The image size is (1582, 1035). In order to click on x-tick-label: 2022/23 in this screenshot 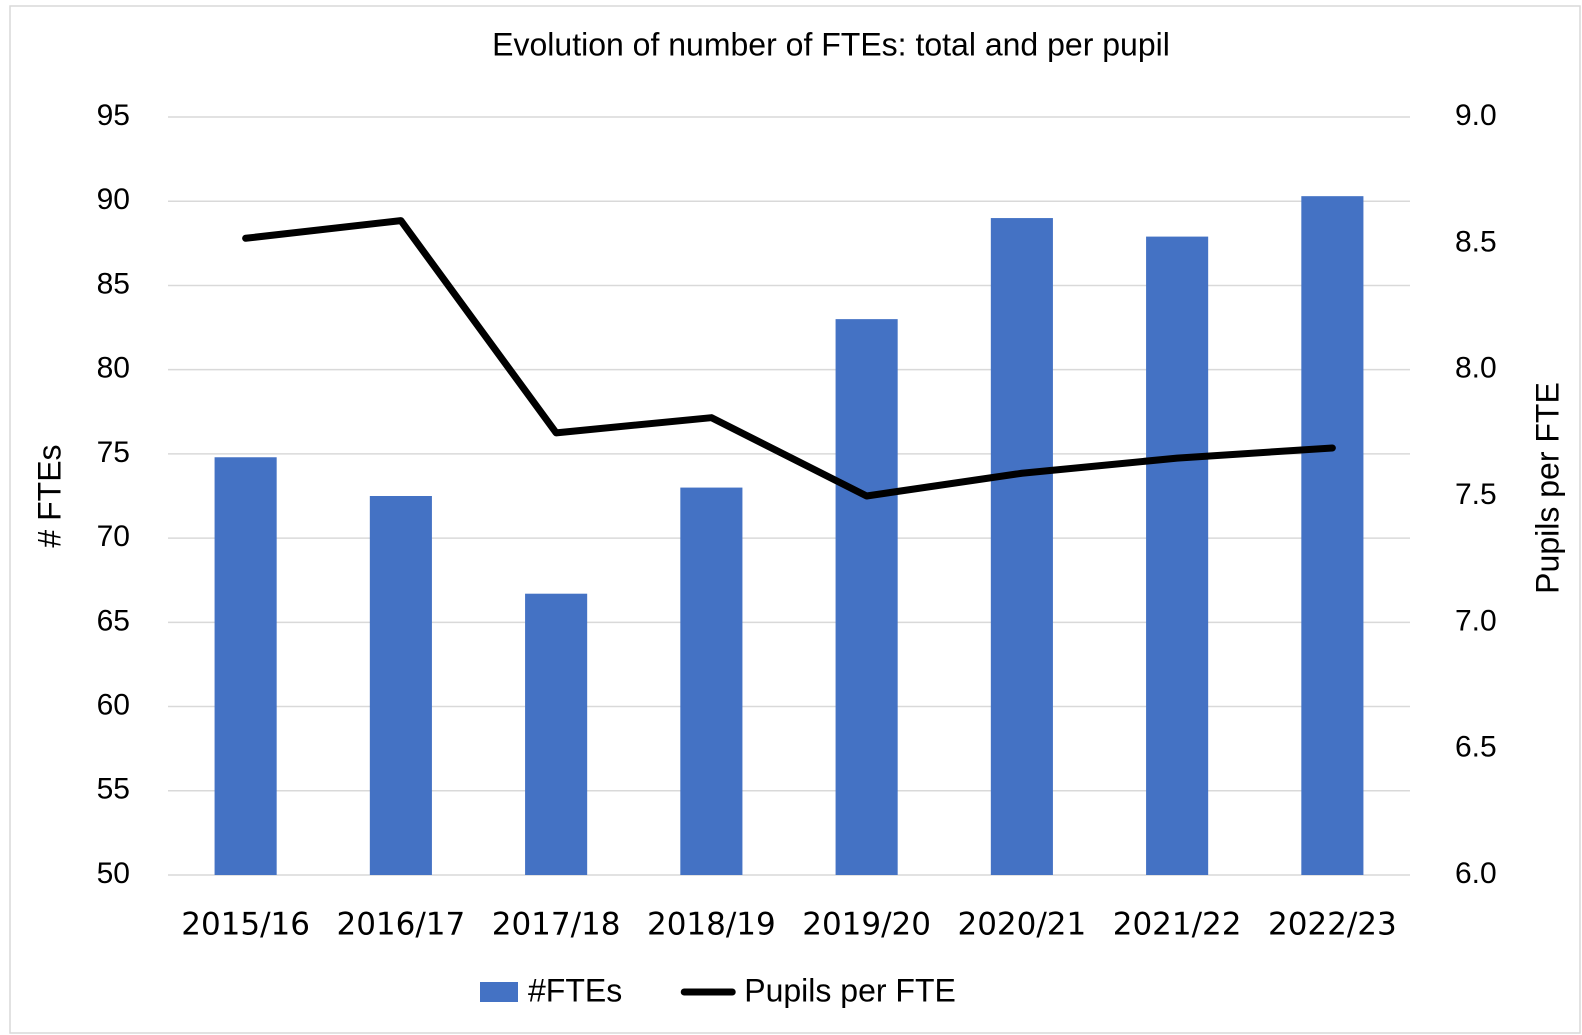, I will do `click(1332, 925)`.